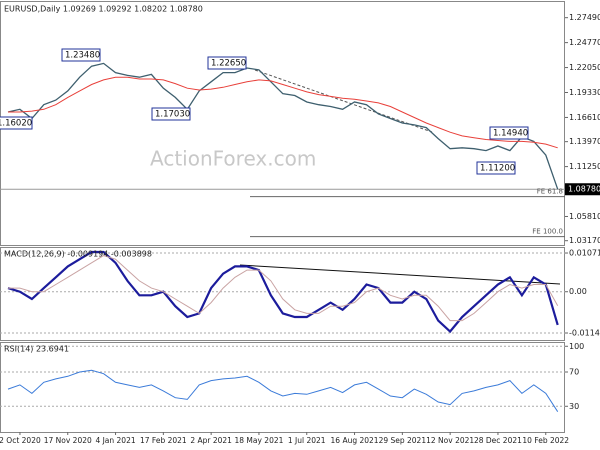  I want to click on x-tick-label: 17 Nov 2020, so click(68, 440).